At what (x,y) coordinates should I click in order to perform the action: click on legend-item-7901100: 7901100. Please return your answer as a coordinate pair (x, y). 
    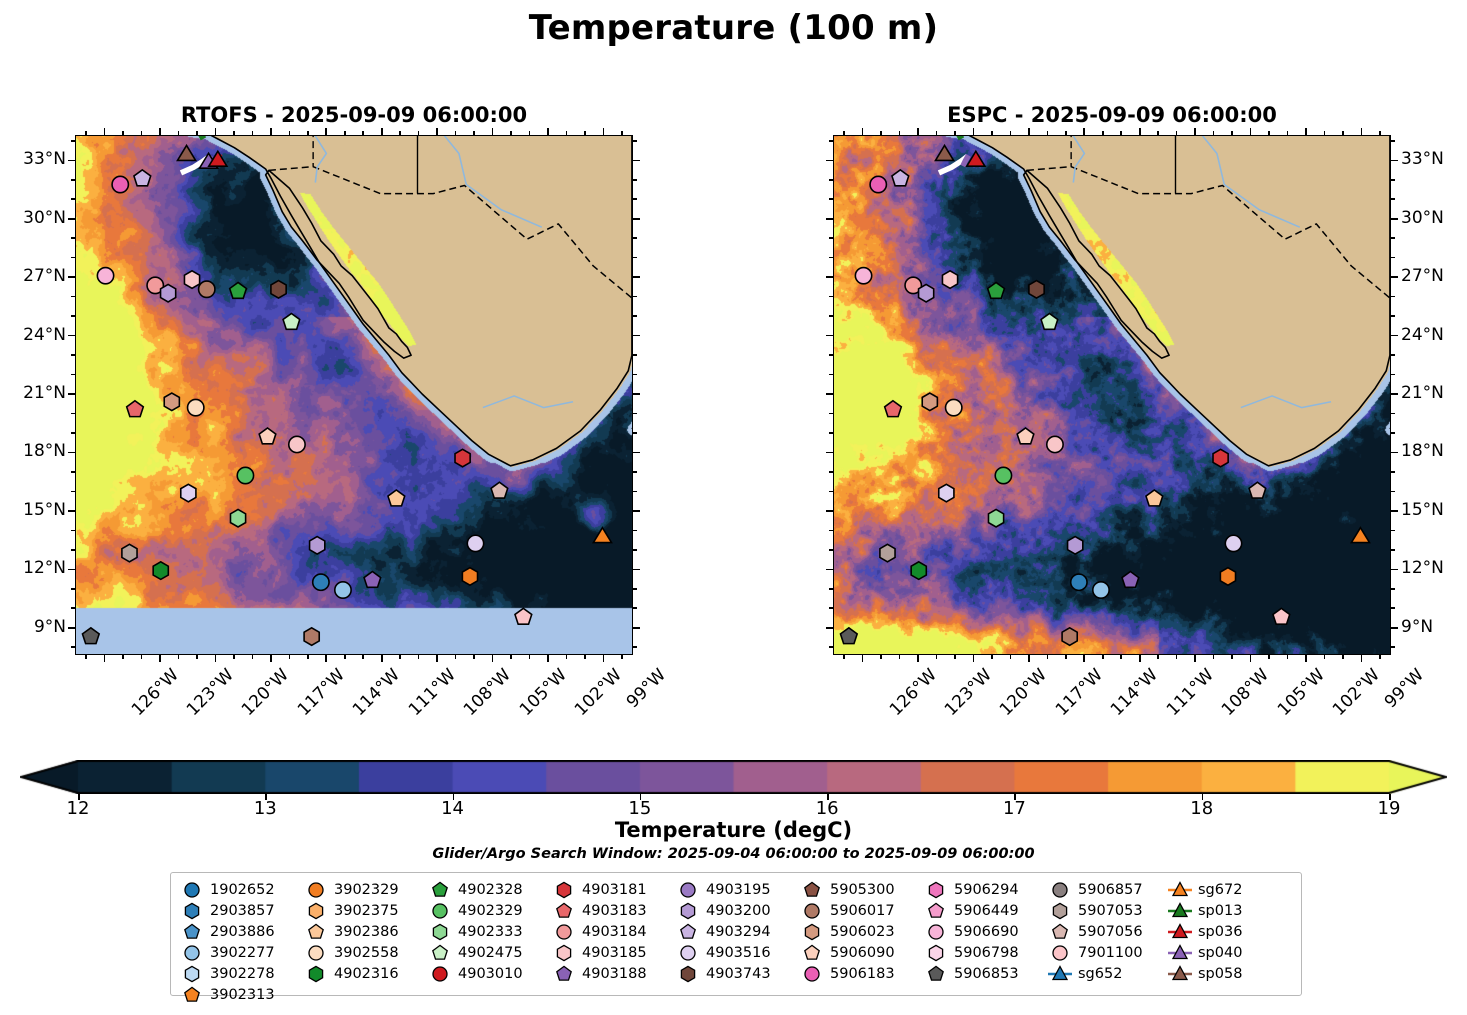
    Looking at the image, I should click on (1107, 952).